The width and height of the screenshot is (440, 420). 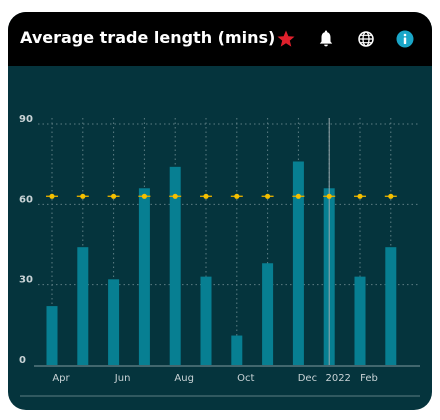 What do you see at coordinates (26, 280) in the screenshot?
I see `y-tick-label: 30` at bounding box center [26, 280].